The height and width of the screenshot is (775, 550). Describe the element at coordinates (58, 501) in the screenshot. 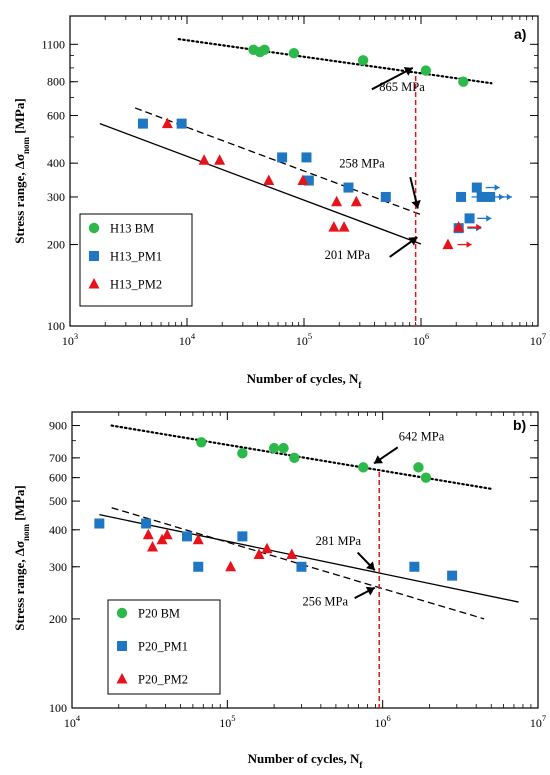

I see `y-tick-label: 500` at that location.